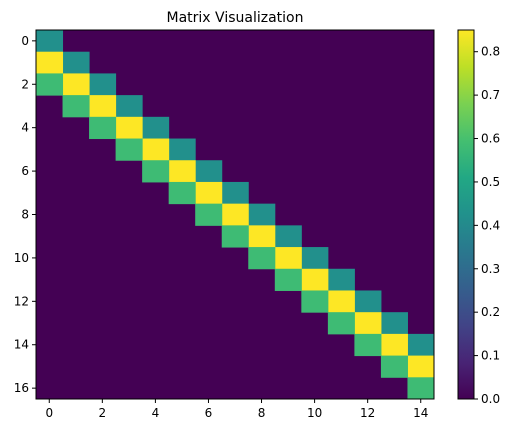  I want to click on chart-title: Matrix Visualization, so click(235, 18).